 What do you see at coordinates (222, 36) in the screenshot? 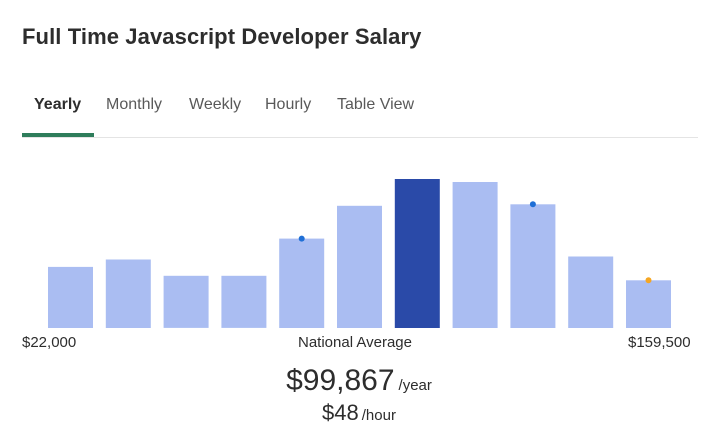
I see `page-title: Full Time Javascript Developer Salary` at bounding box center [222, 36].